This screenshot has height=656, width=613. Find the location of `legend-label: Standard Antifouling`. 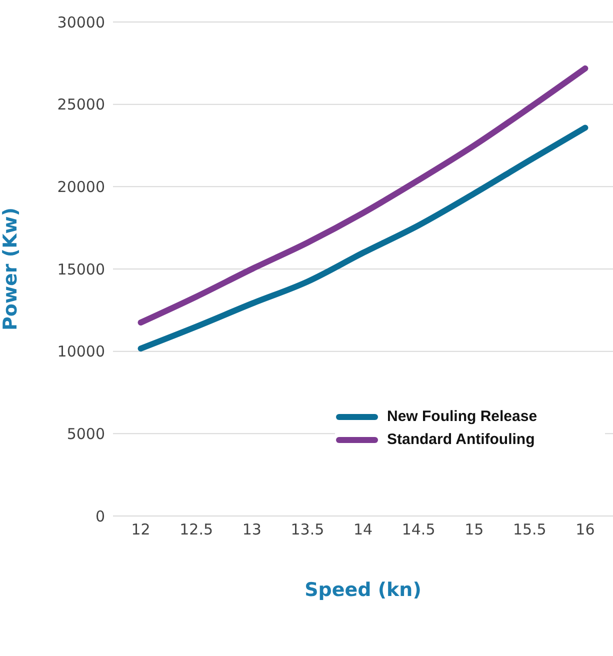

legend-label: Standard Antifouling is located at coordinates (461, 439).